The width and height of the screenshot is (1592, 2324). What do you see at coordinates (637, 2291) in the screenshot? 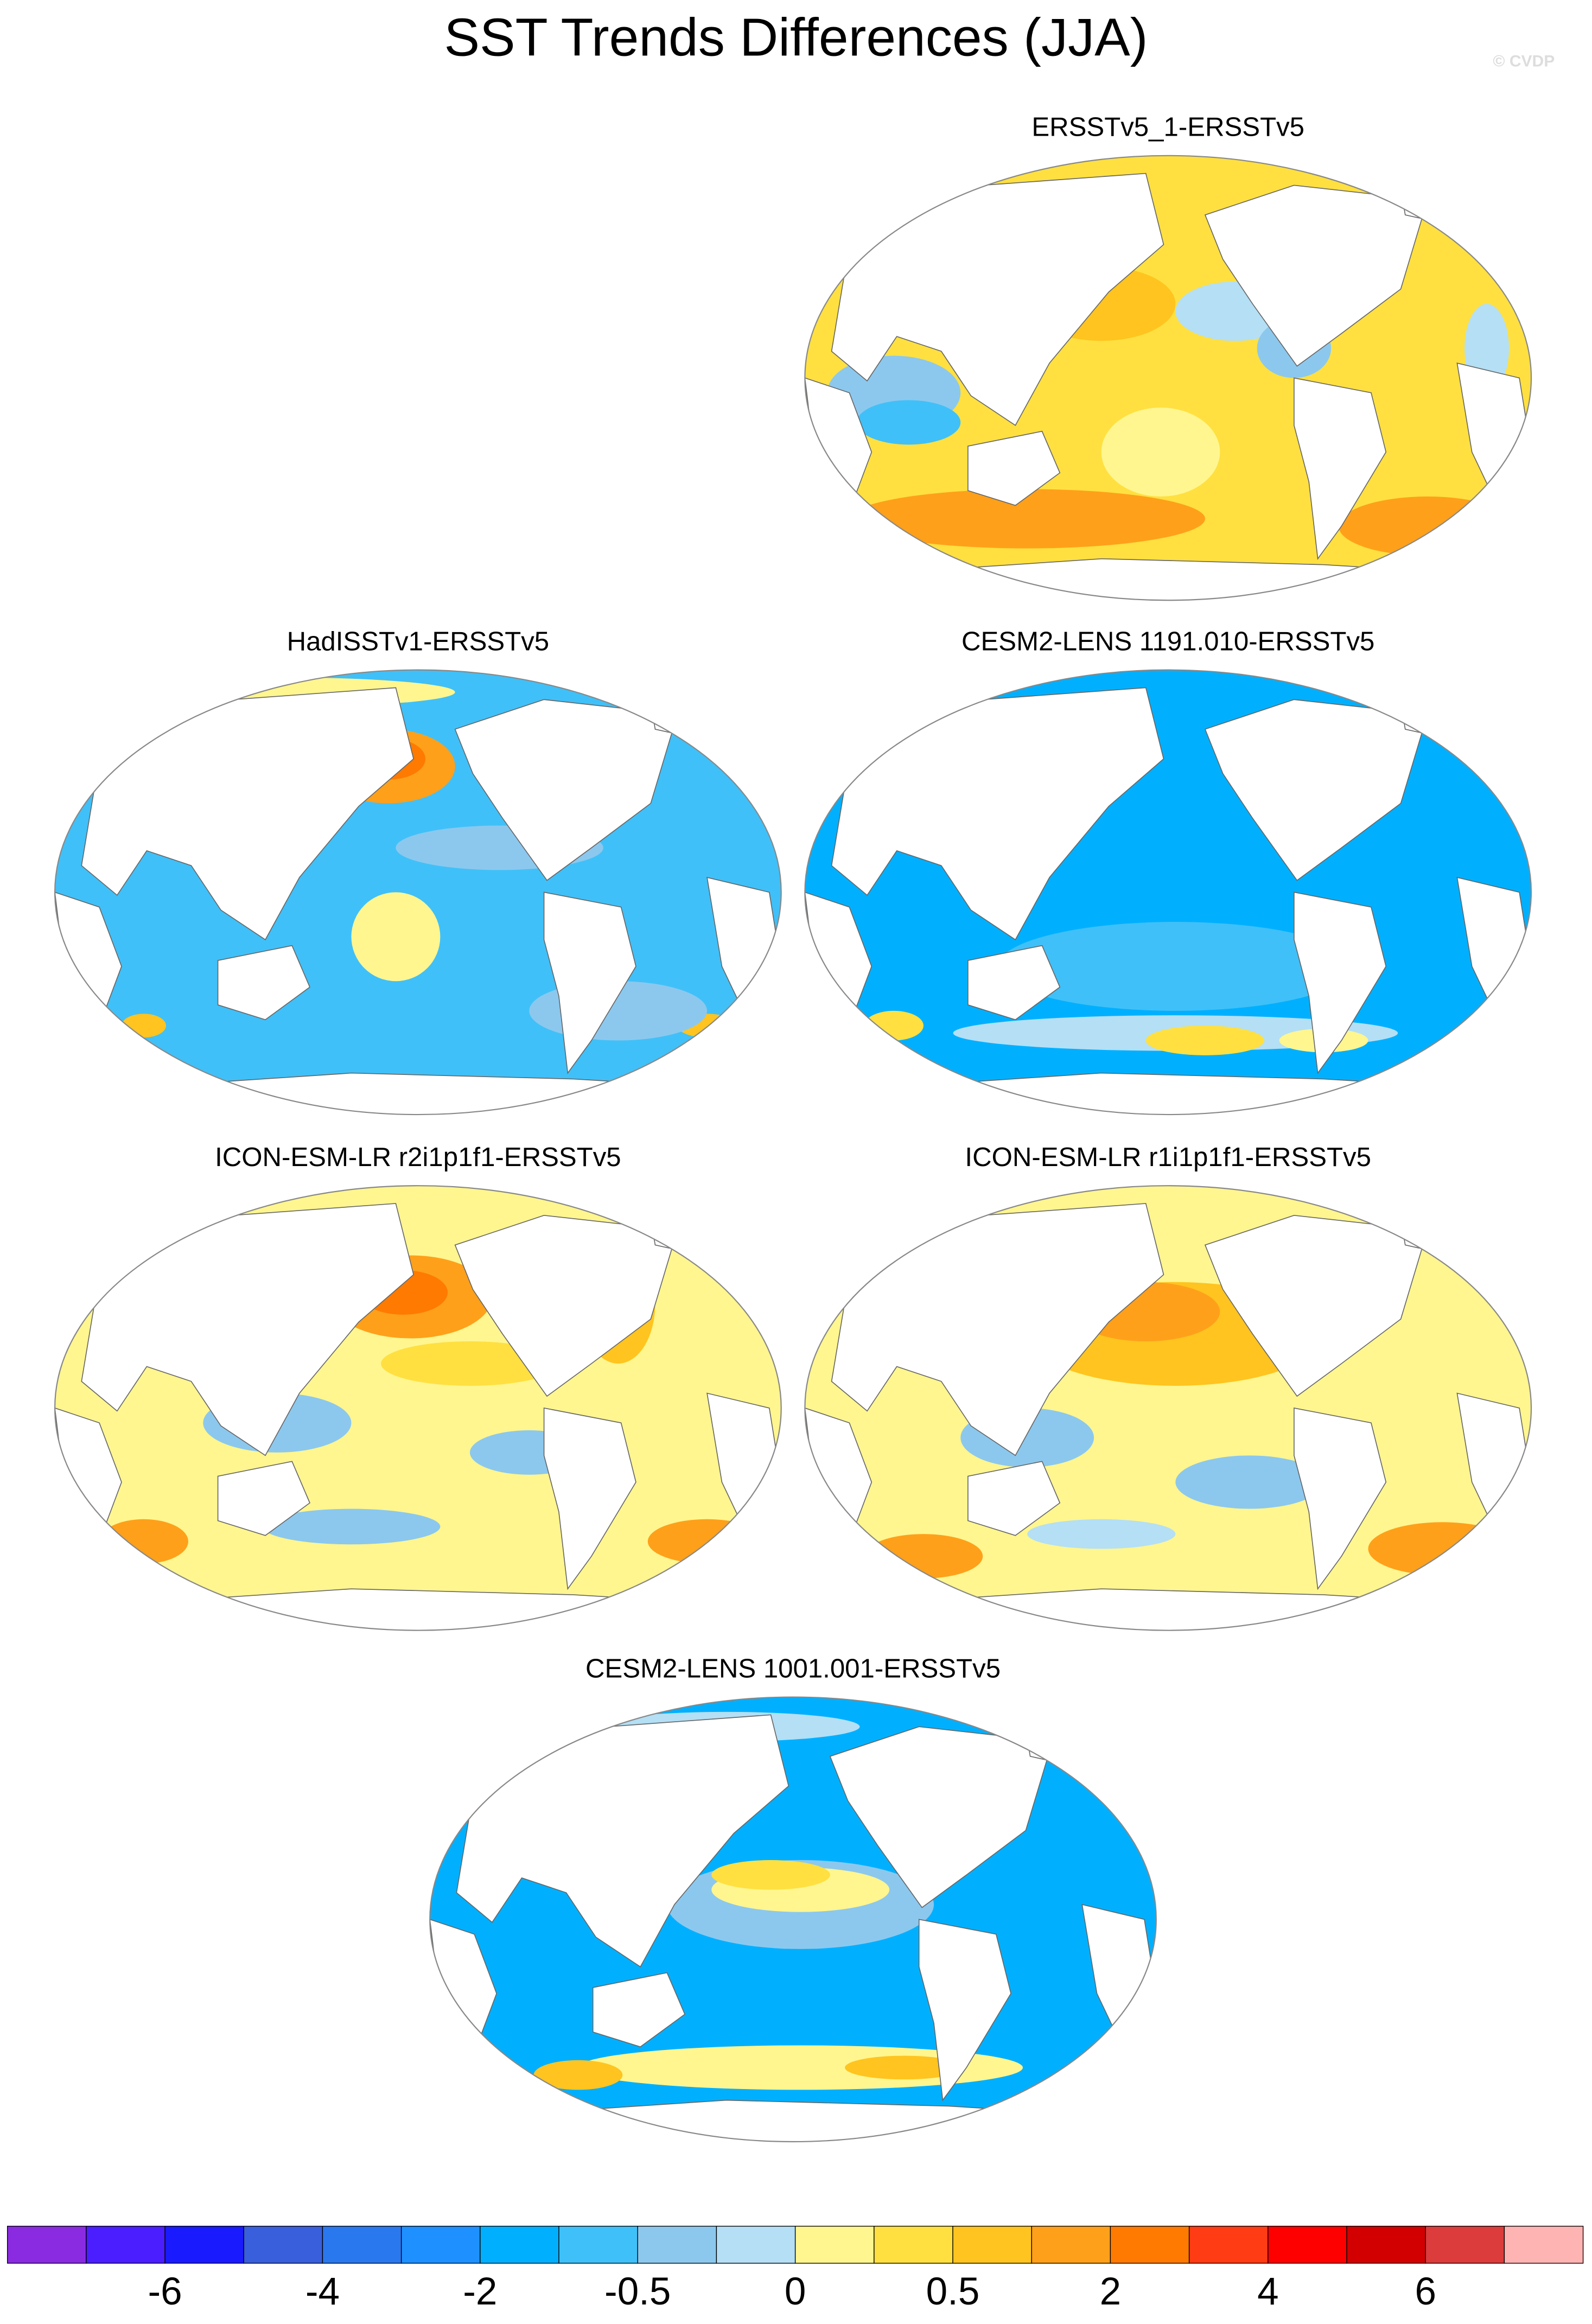
I see `colorbar-label: -0.5` at bounding box center [637, 2291].